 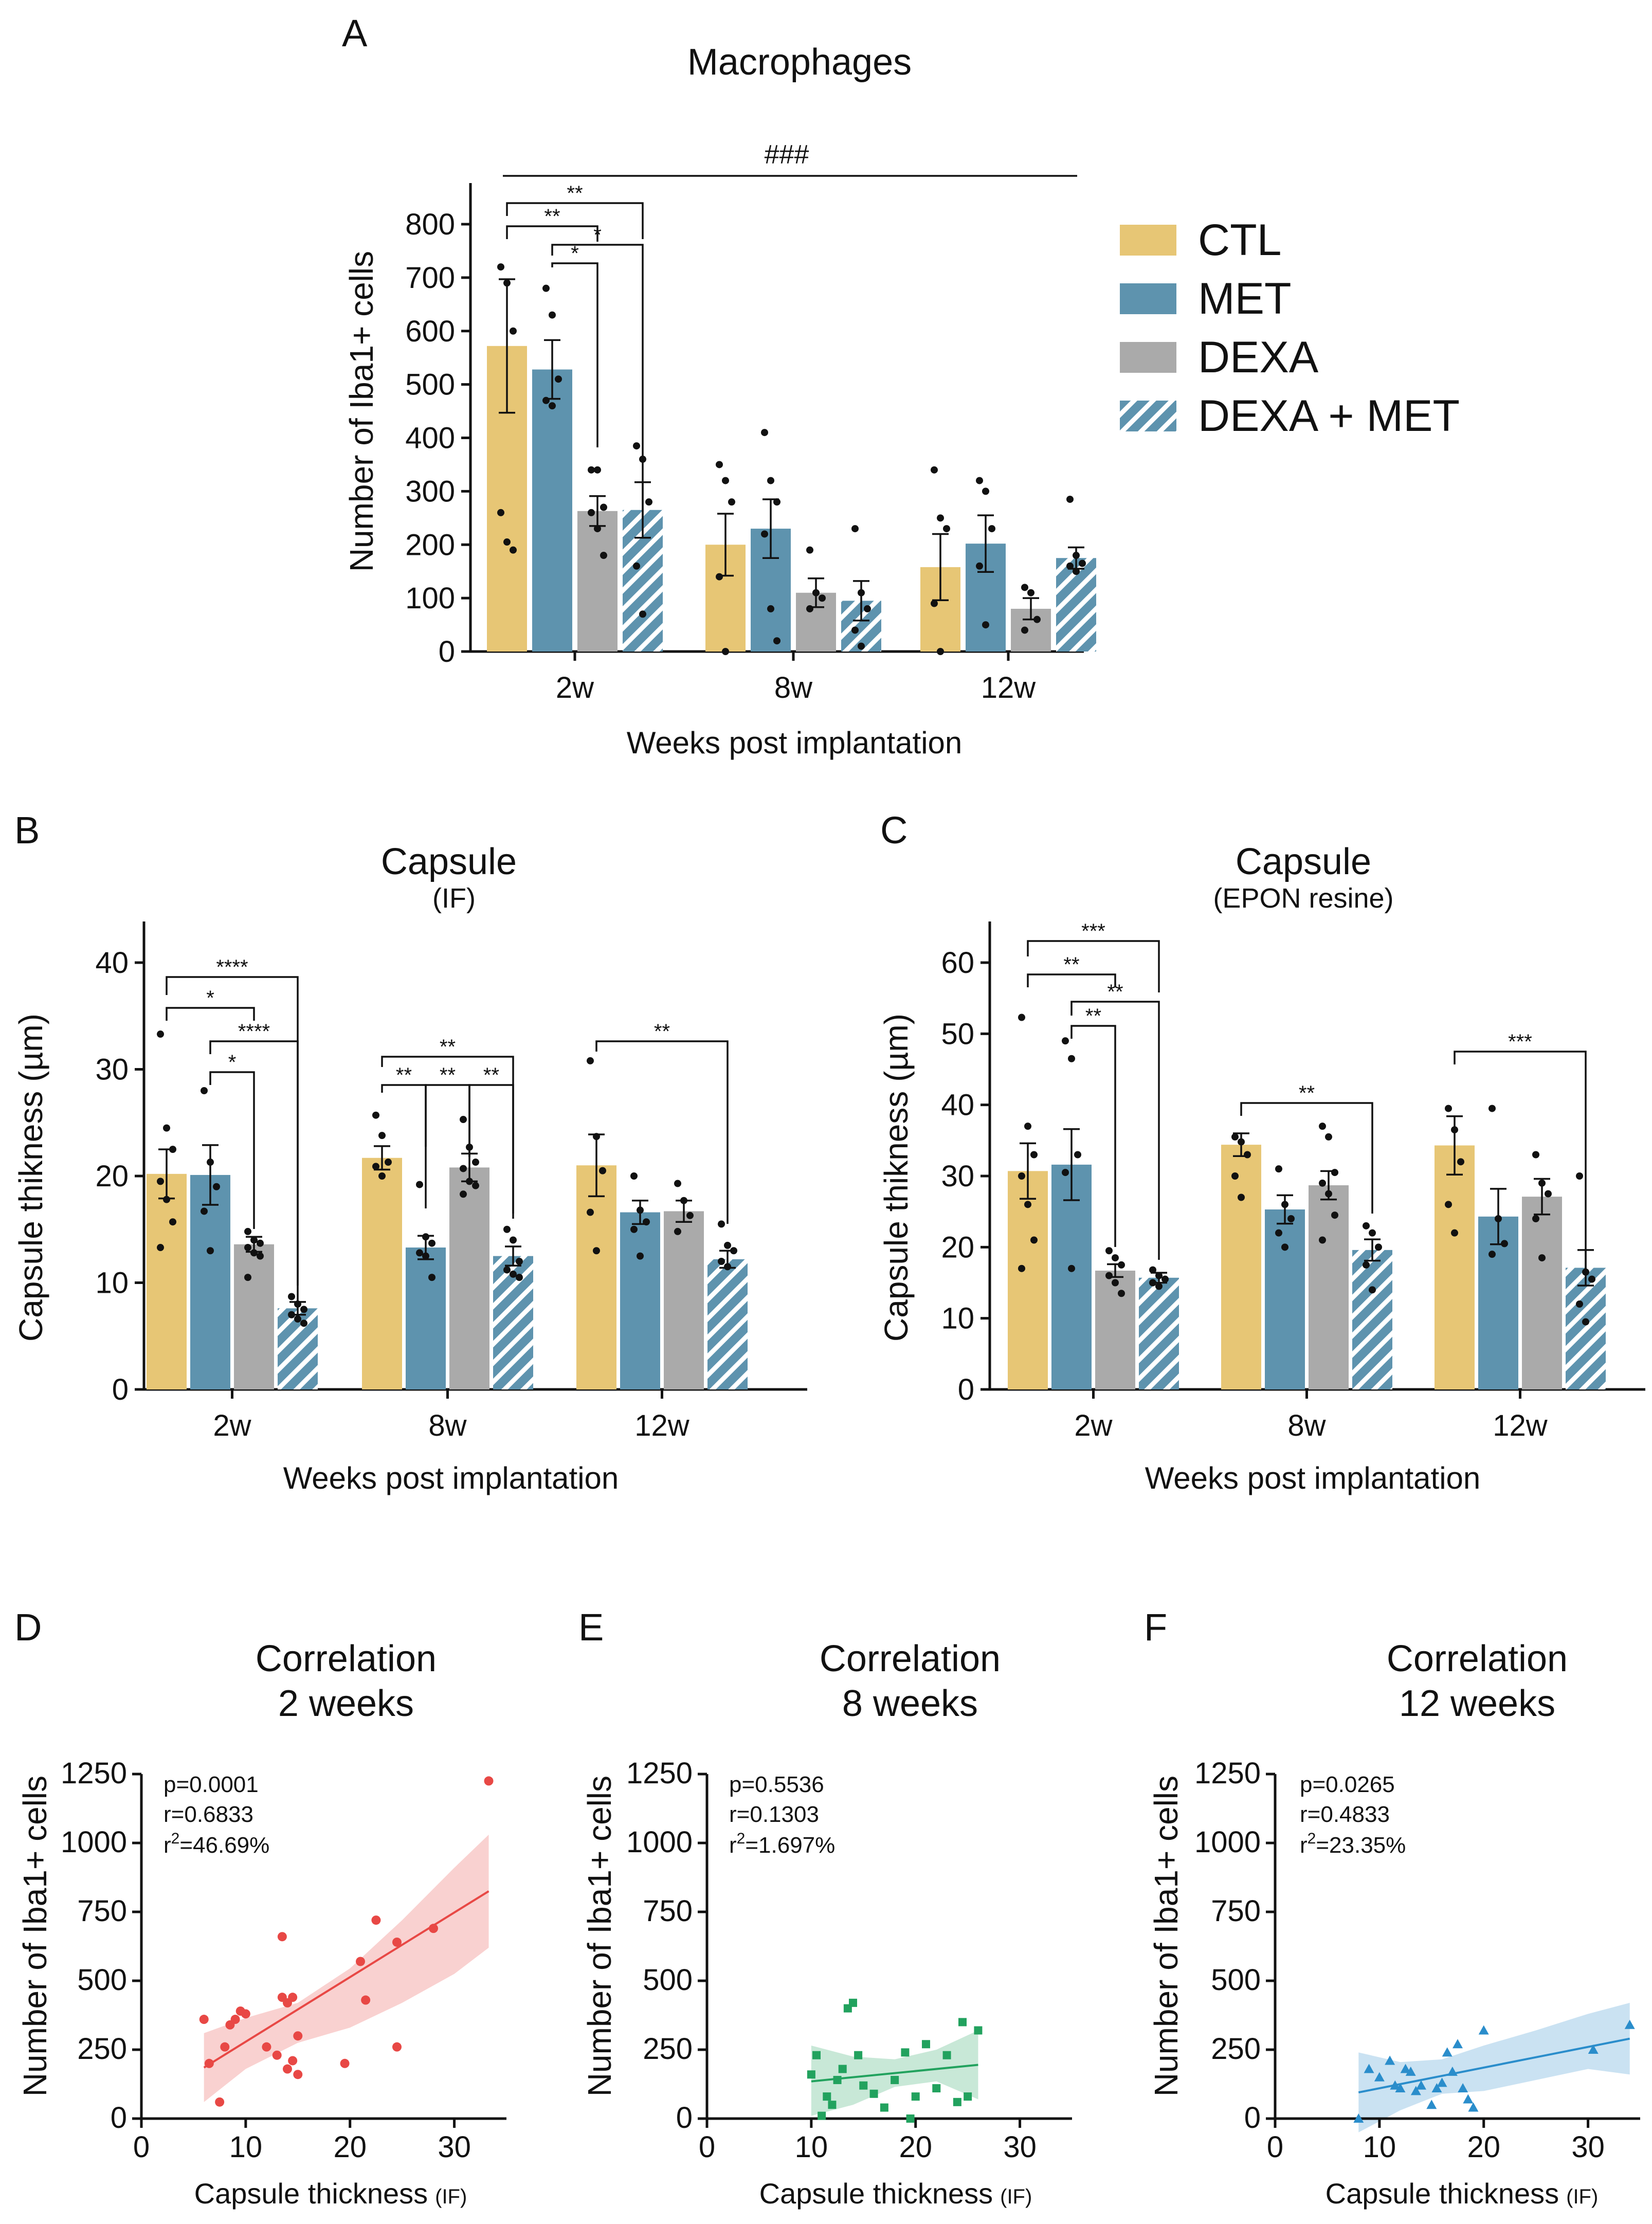 I want to click on panel-e-y-tick-label: 0, so click(x=684, y=2118).